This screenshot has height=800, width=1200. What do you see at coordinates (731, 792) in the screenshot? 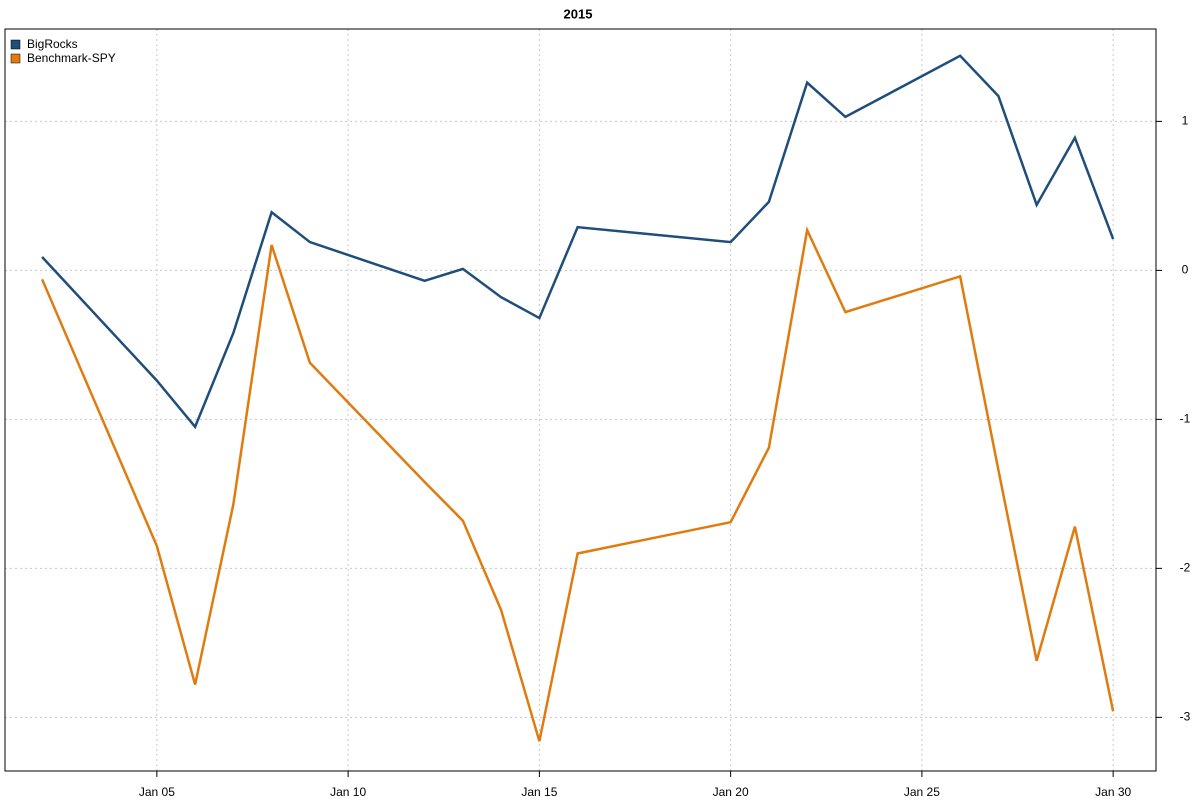
I see `x-tick-label: Jan 20` at bounding box center [731, 792].